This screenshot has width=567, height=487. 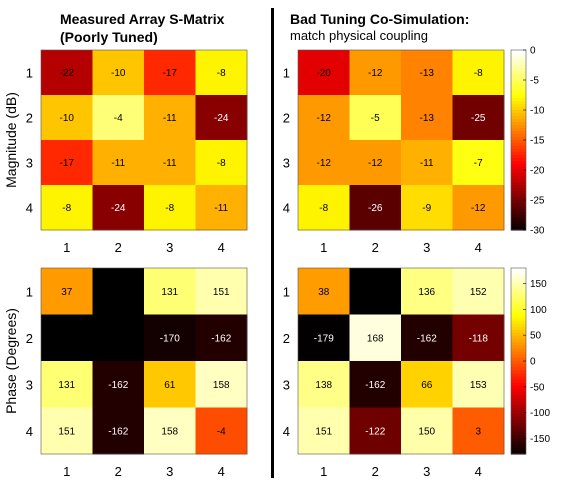 I want to click on cell-value-label: 150, so click(x=426, y=431).